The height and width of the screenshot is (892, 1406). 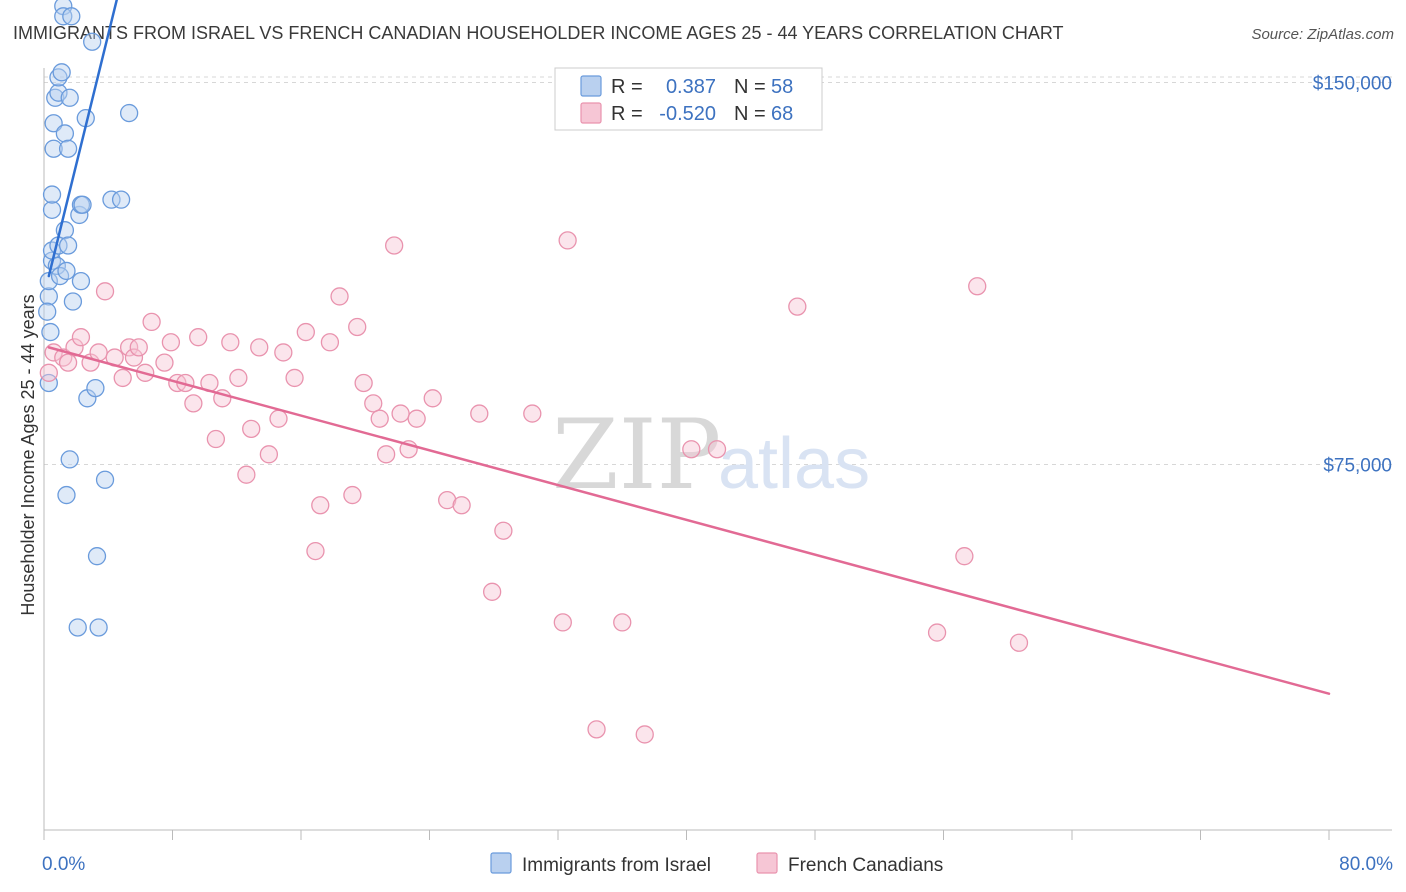 I want to click on series-legend-label-israel: Immigrants from Israel, so click(x=616, y=865).